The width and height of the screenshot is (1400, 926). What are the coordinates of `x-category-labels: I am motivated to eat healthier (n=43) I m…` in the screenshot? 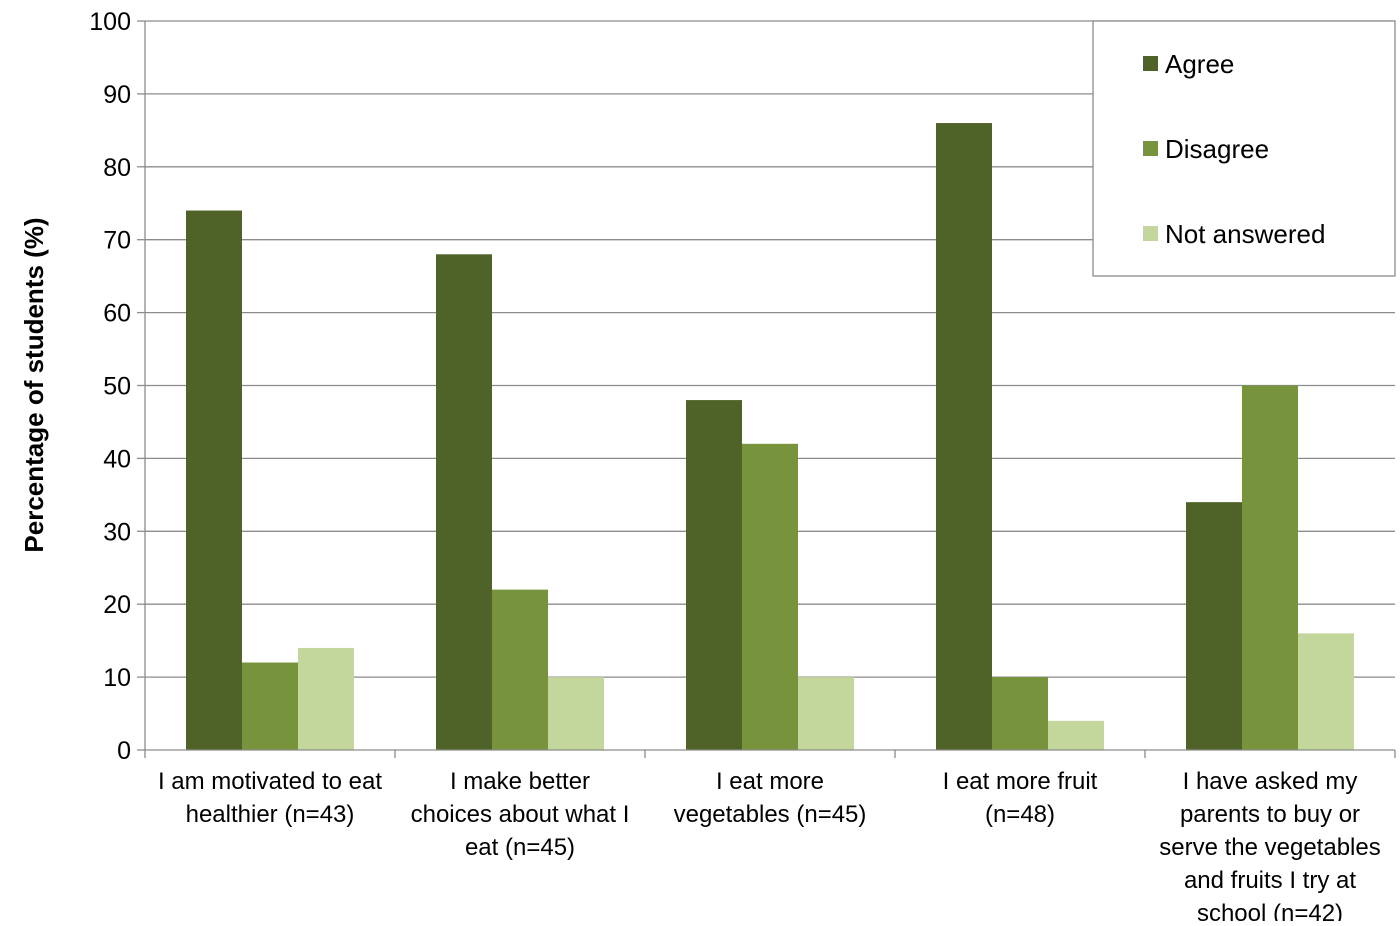 It's located at (769, 847).